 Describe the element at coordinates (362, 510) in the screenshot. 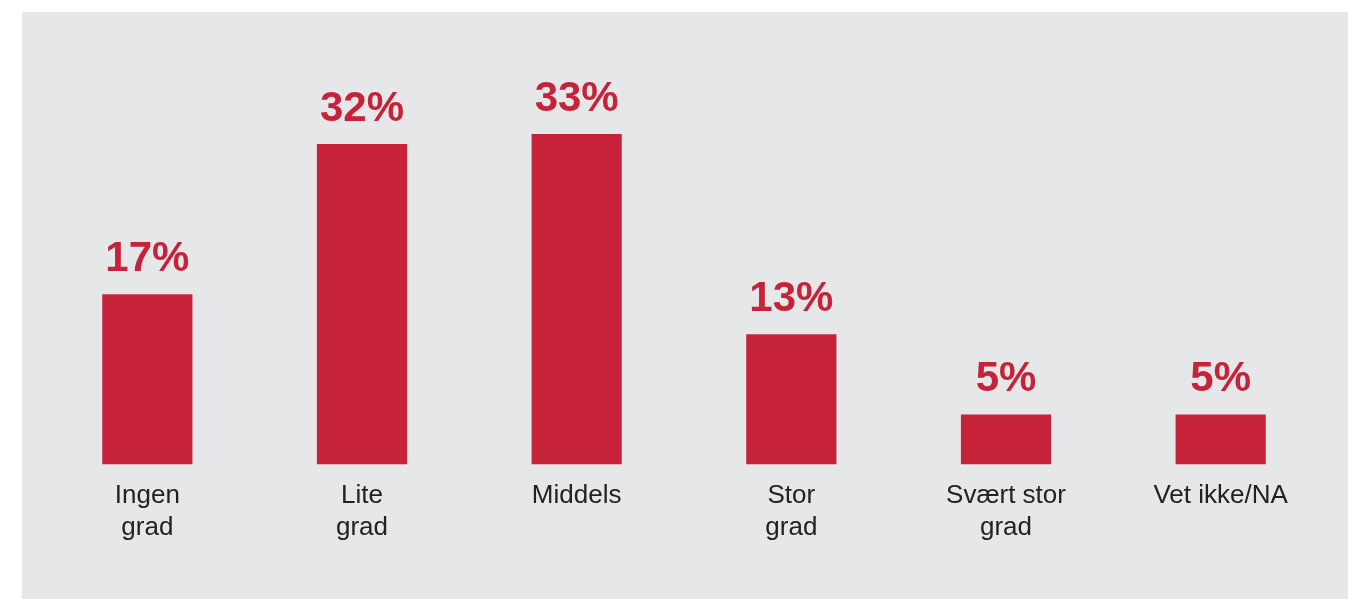

I see `x-tick-label: Lite grad` at that location.